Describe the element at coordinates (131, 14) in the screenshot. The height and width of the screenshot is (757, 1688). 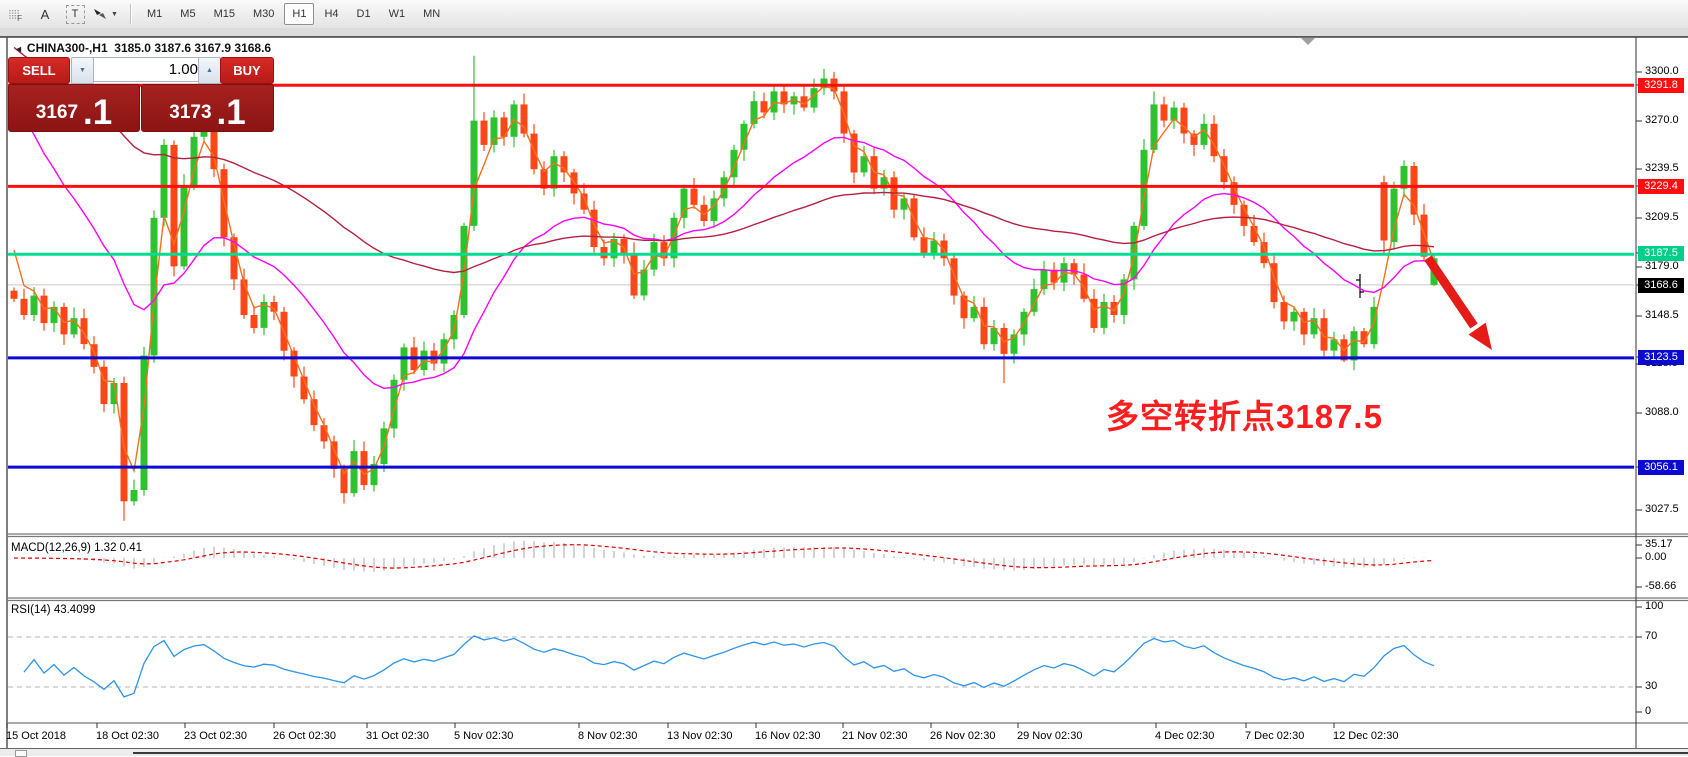
I see `toolbar-separator` at that location.